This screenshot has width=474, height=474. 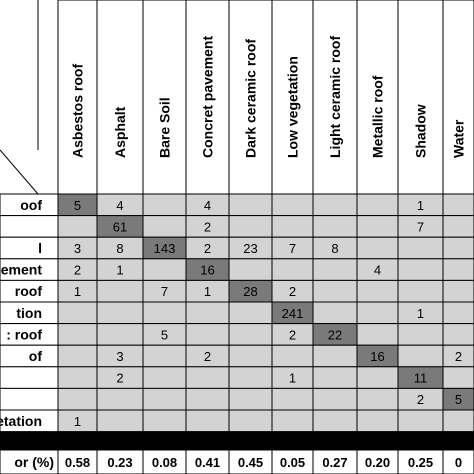 I want to click on accuracy-value: 0.20, so click(x=377, y=462).